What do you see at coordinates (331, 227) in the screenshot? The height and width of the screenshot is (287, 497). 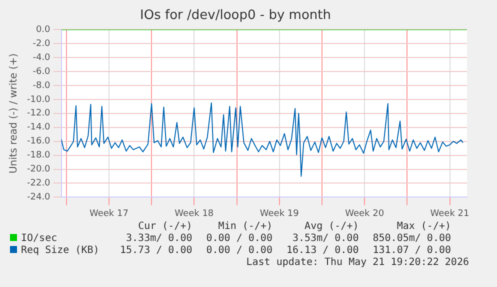 I see `text: Avg (-/+)` at bounding box center [331, 227].